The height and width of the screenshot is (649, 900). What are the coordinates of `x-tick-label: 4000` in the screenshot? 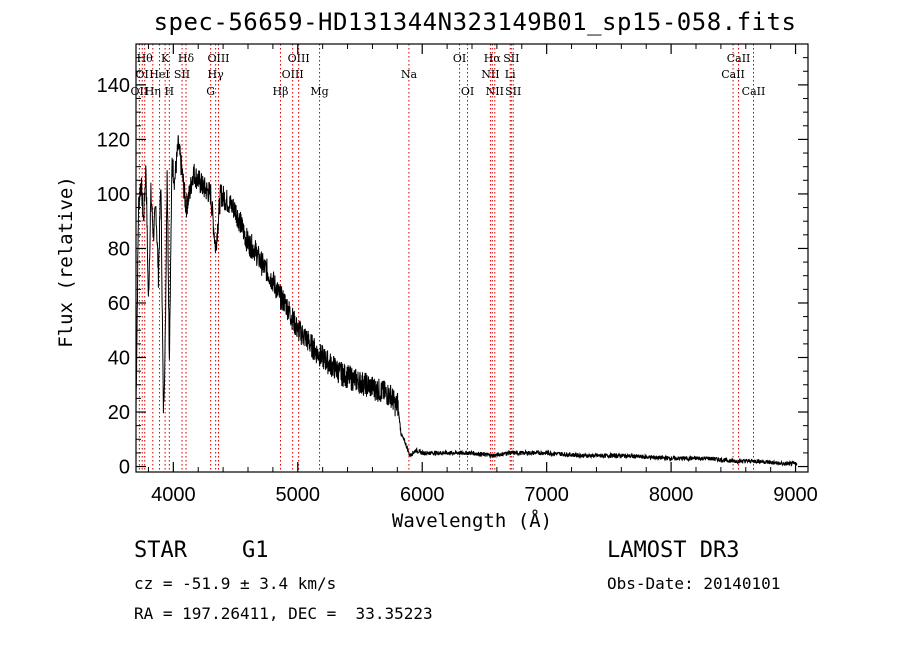 It's located at (173, 495).